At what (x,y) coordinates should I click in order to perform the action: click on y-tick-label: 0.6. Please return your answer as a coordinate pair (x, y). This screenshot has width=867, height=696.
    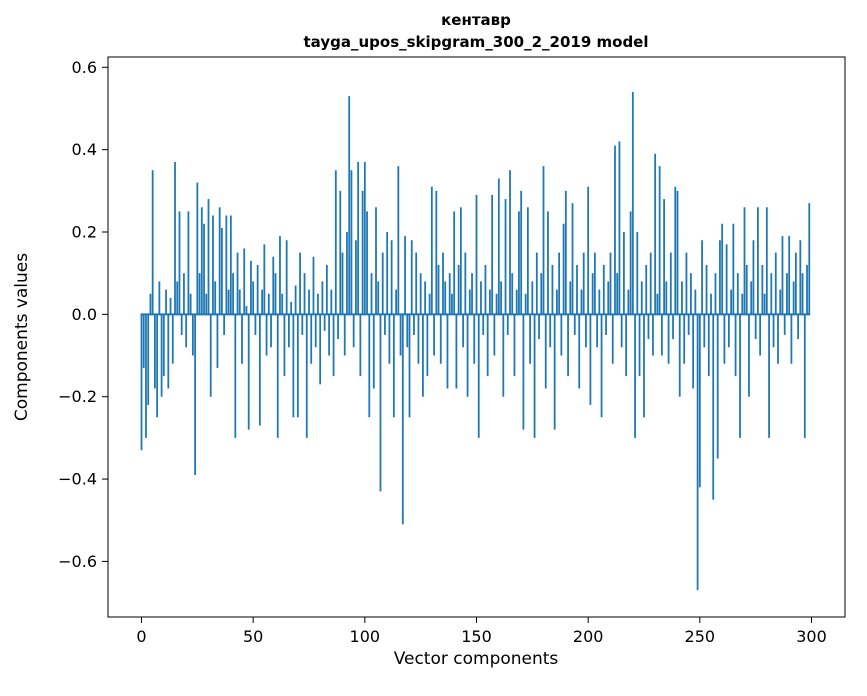
    Looking at the image, I should click on (84, 67).